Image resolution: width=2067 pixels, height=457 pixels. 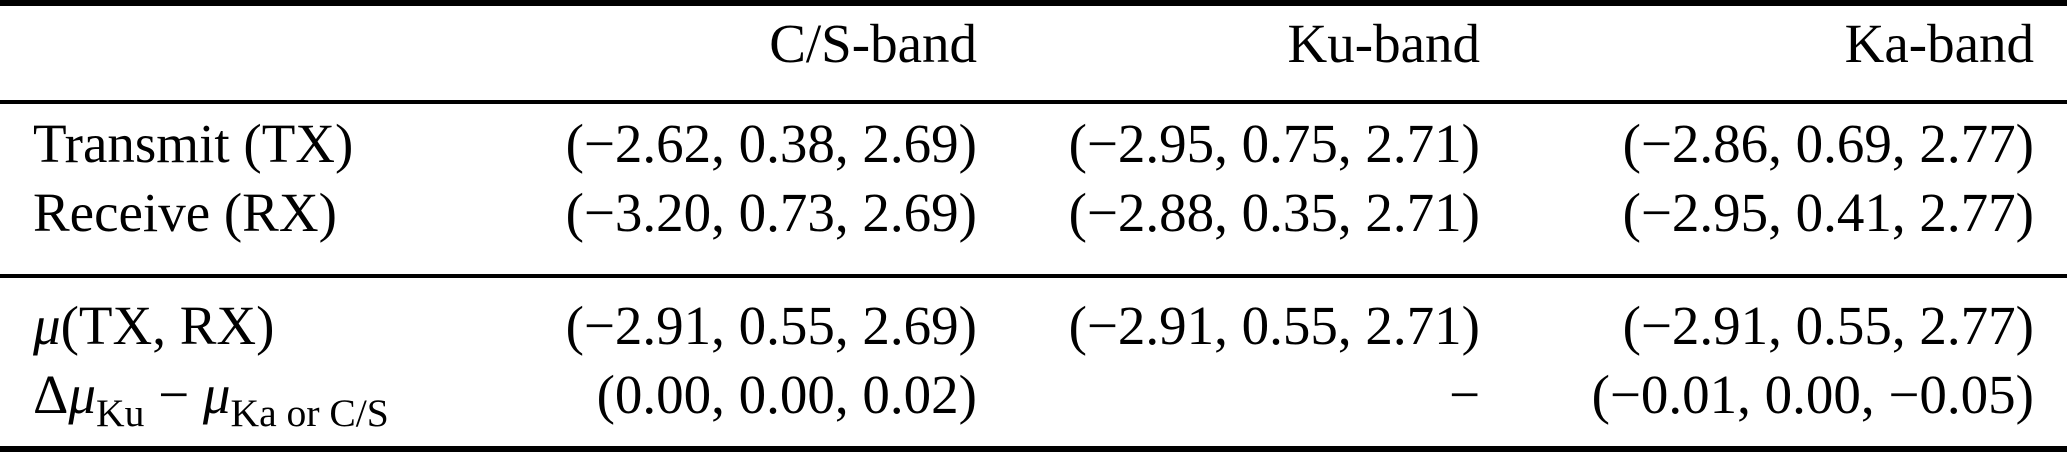 What do you see at coordinates (873, 43) in the screenshot?
I see `column-header-c-s-band: C/S-band` at bounding box center [873, 43].